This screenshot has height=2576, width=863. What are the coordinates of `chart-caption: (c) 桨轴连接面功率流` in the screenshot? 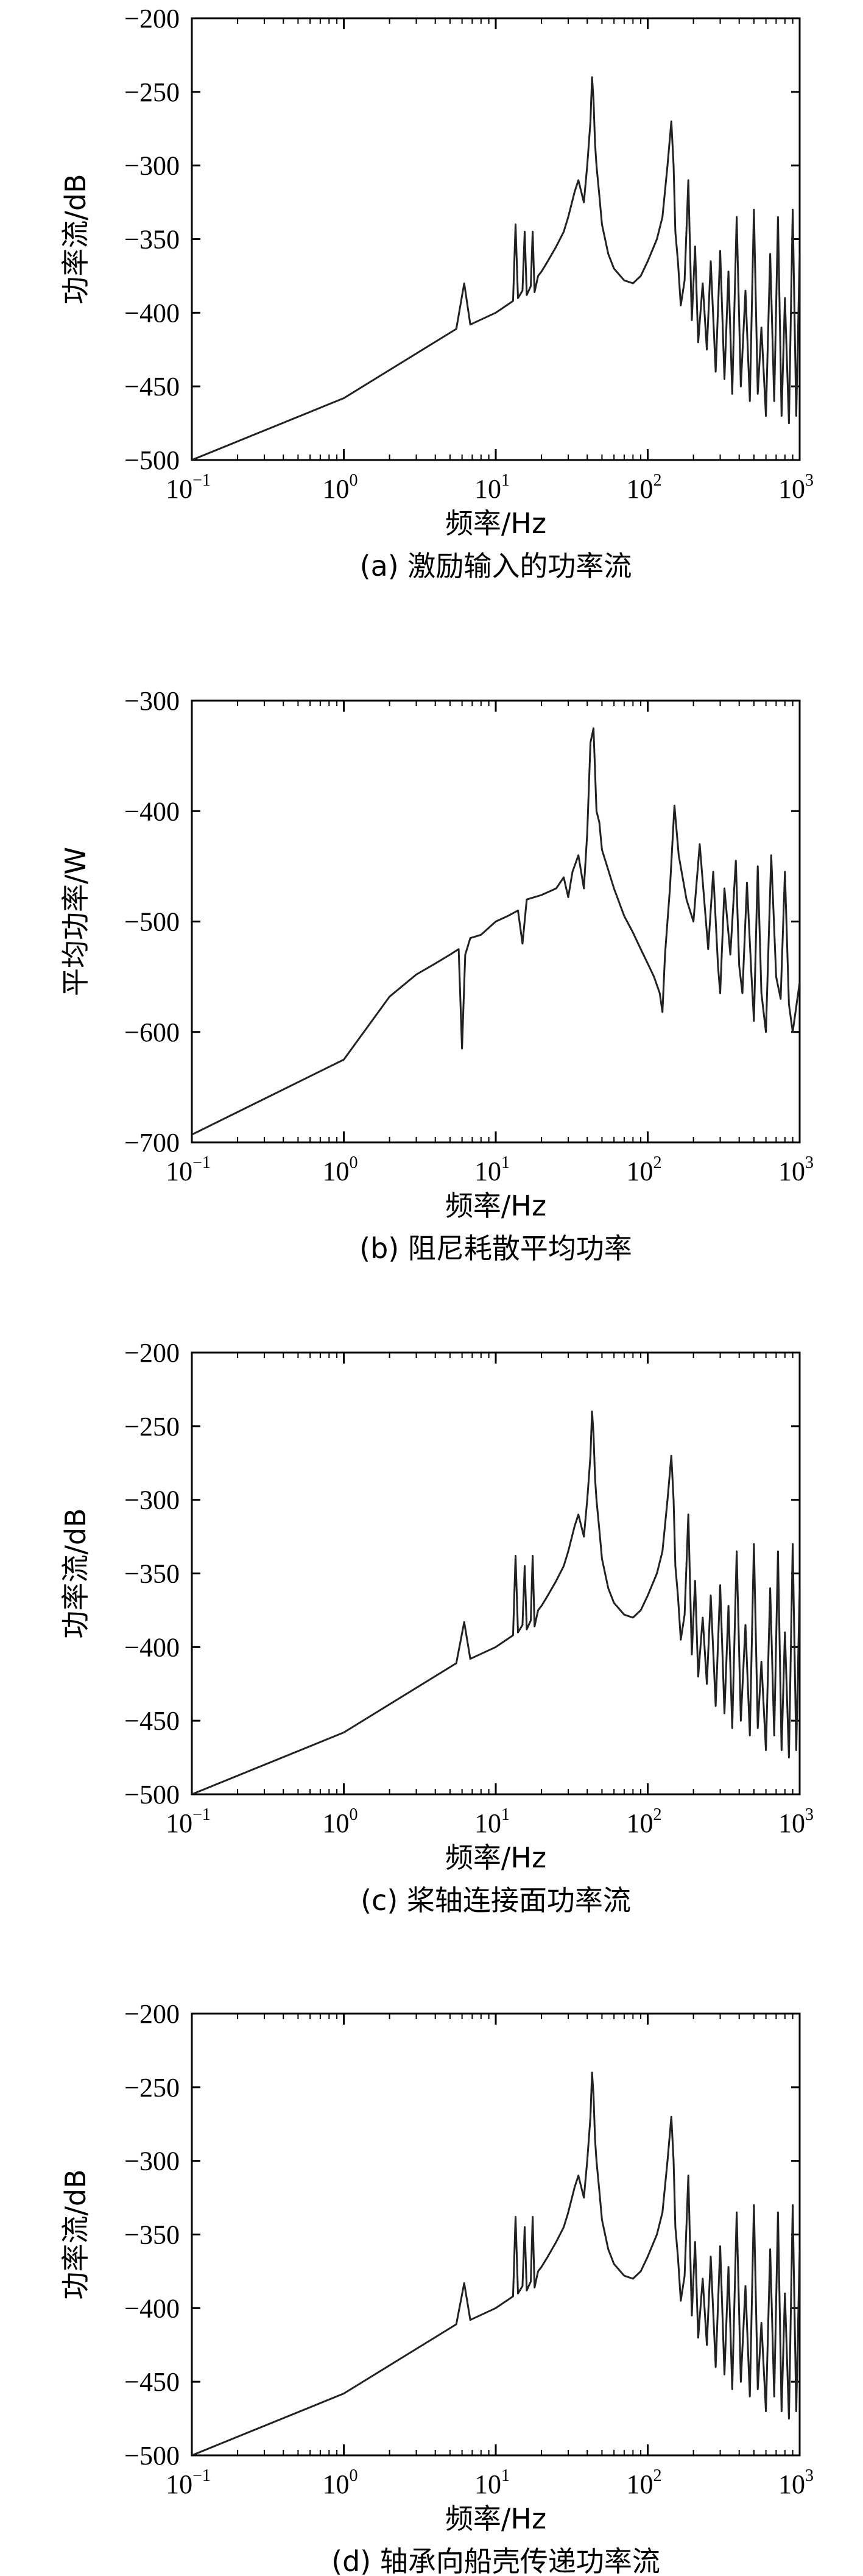 It's located at (496, 1900).